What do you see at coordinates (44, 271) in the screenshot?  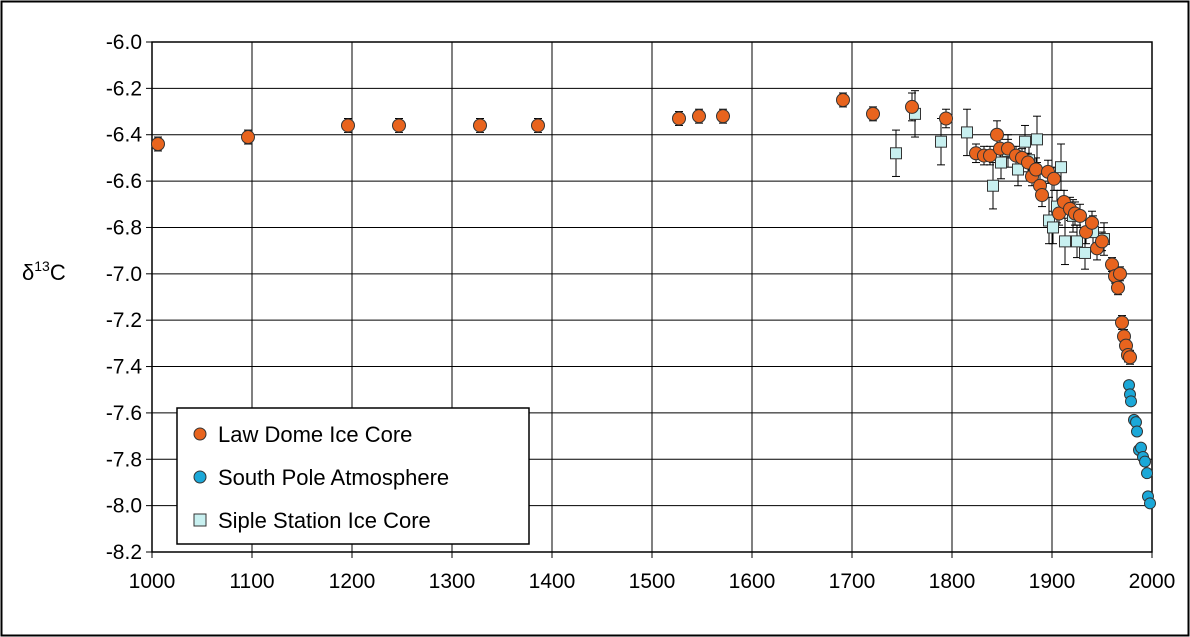 I see `y-axis-label: δ13C` at bounding box center [44, 271].